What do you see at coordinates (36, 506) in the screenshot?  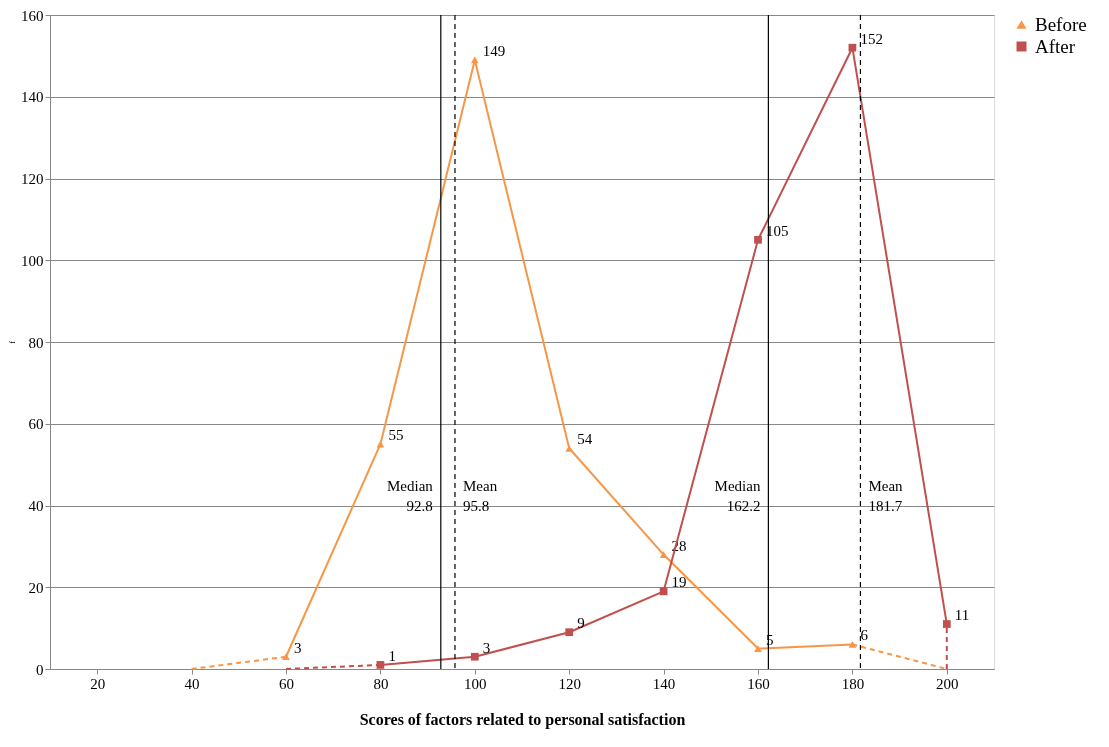 I see `y-tick-label: 40` at bounding box center [36, 506].